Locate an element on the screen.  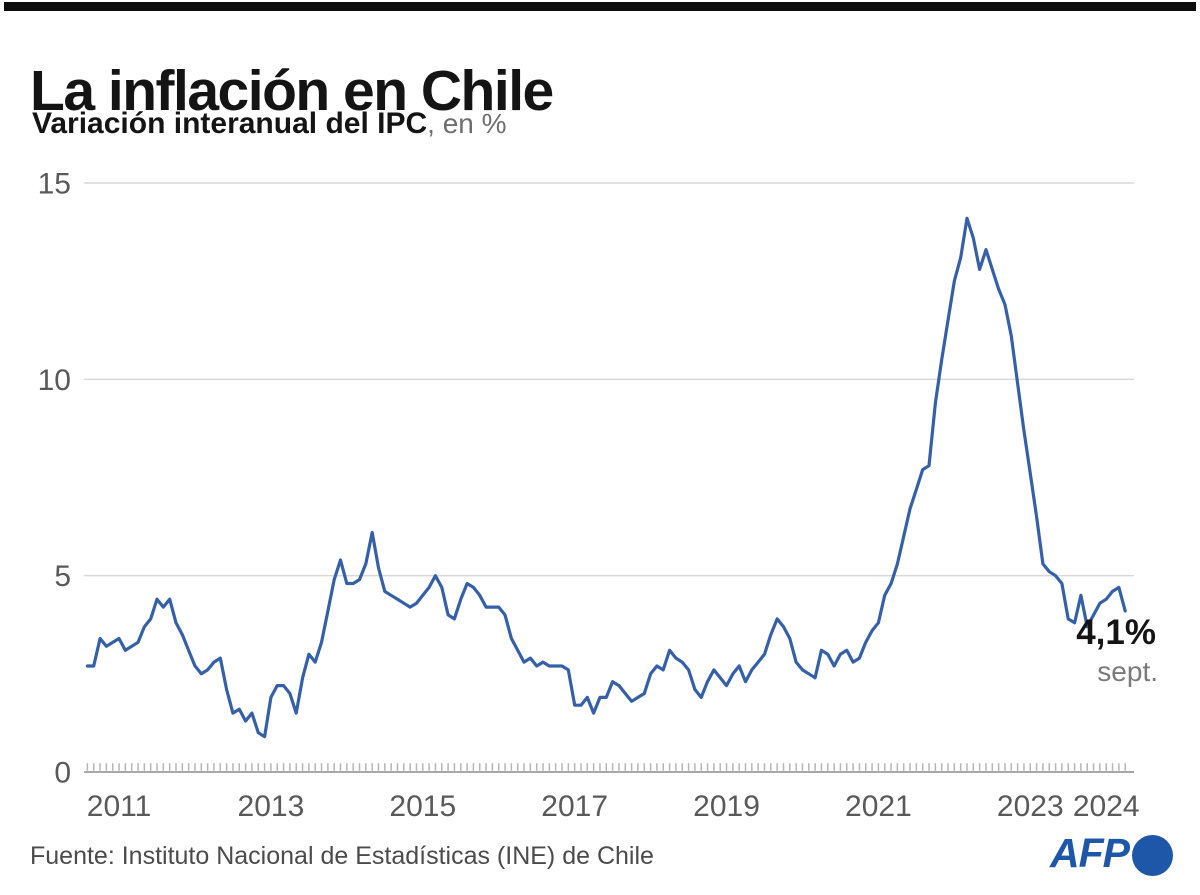
latest-value-annotation: 4,1% sept. is located at coordinates (1099, 650).